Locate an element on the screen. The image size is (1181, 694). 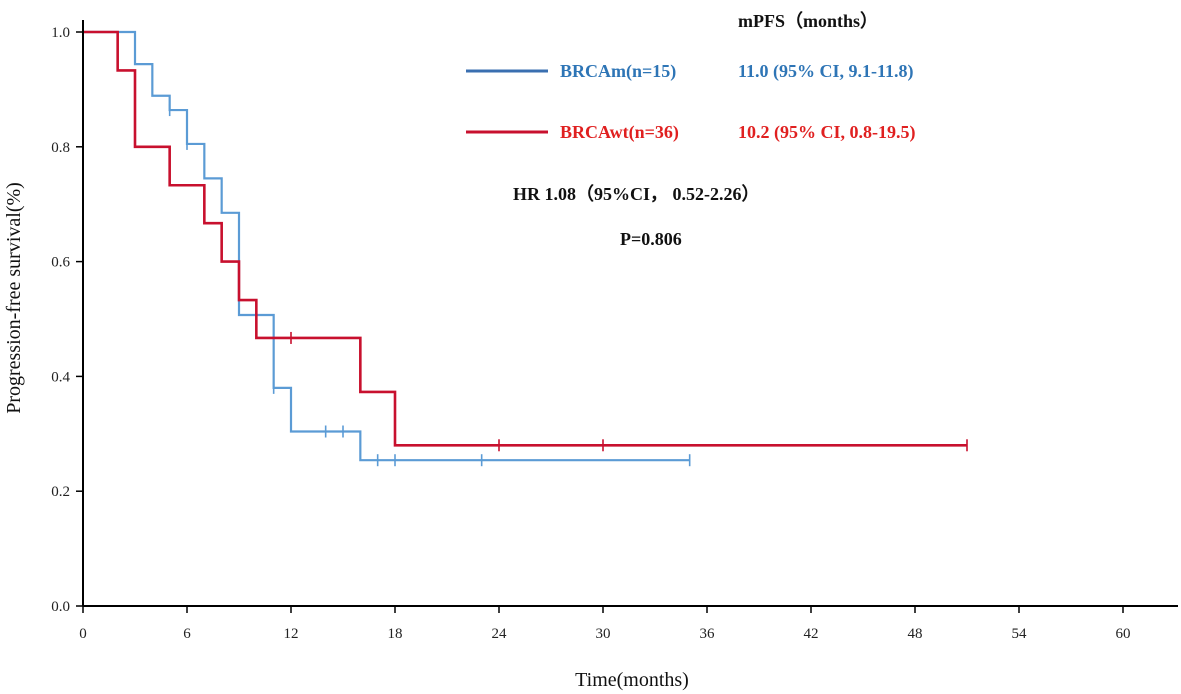
legend-label-brcam: BRCAm(n=15) is located at coordinates (618, 71).